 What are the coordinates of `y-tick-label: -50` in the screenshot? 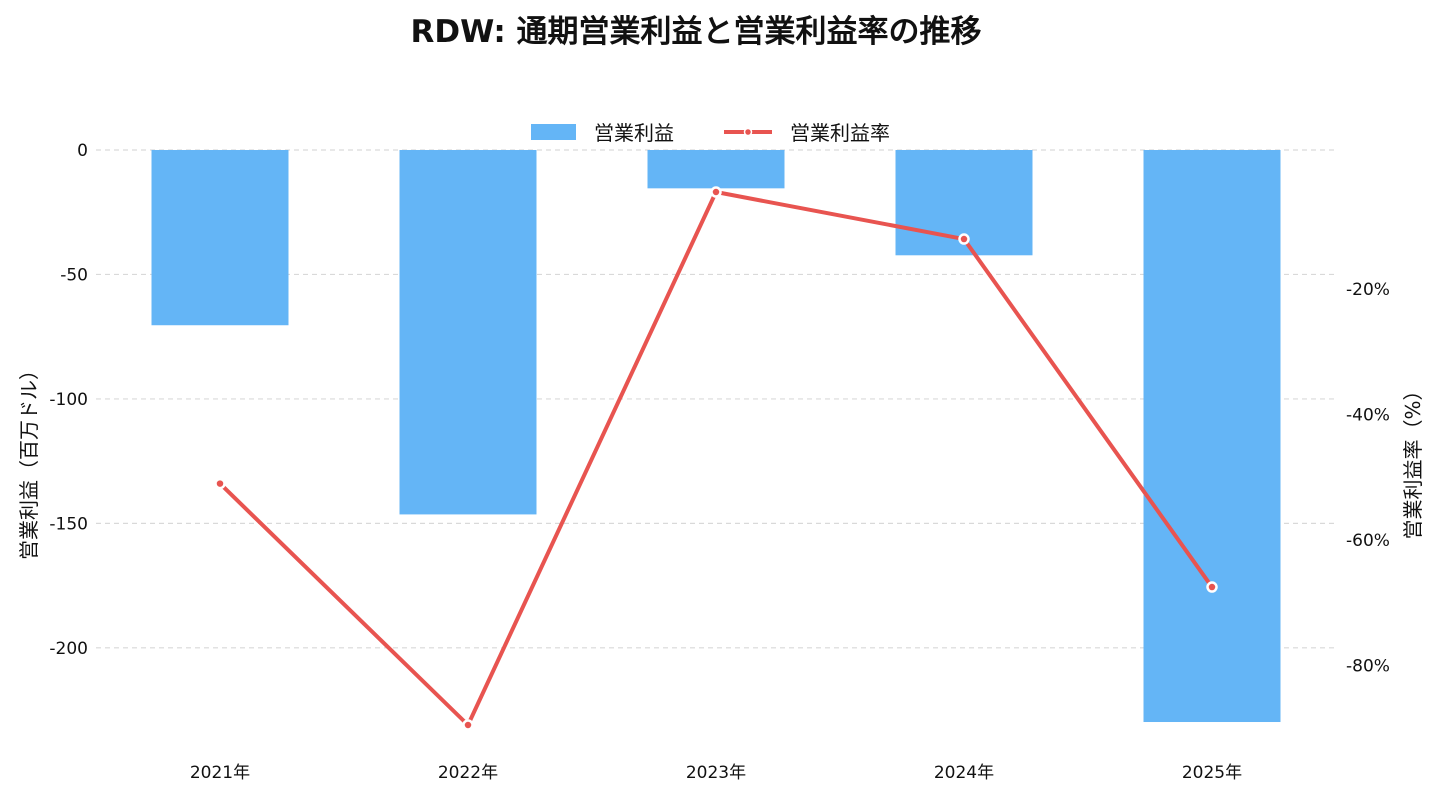 It's located at (74, 275).